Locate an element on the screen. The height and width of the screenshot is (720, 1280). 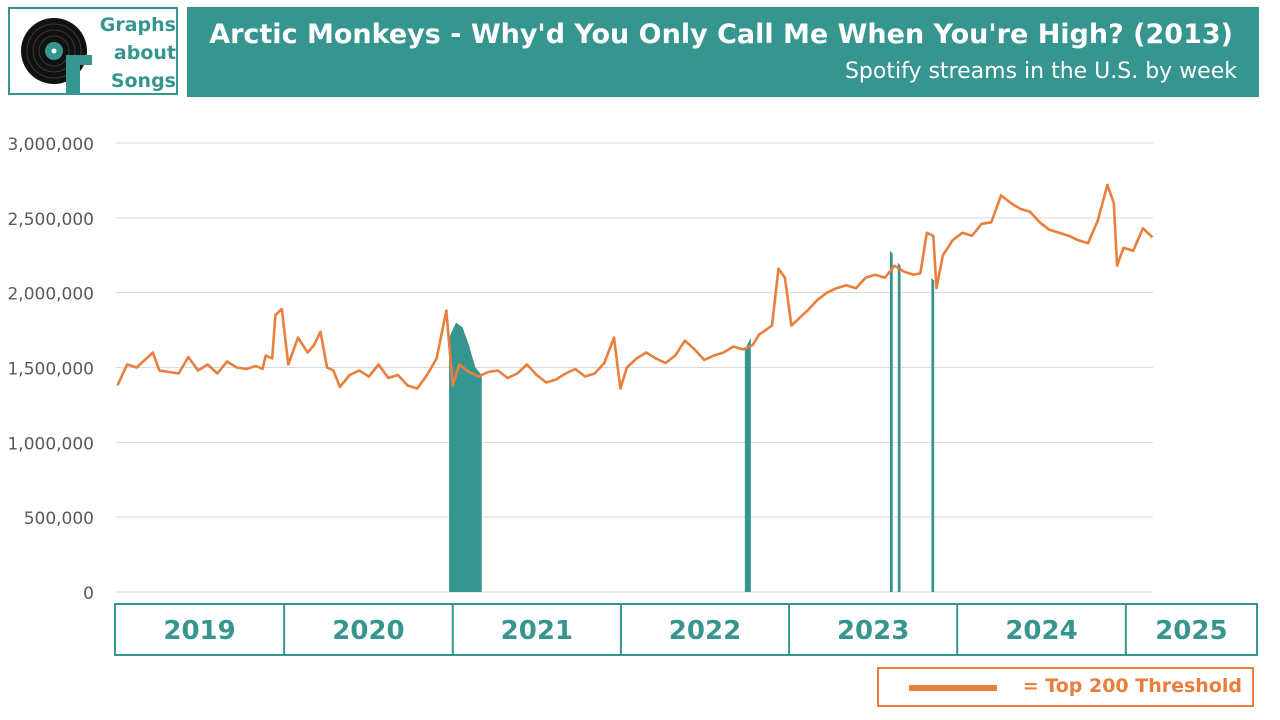
y-tick-label: 500,000 is located at coordinates (59, 519).